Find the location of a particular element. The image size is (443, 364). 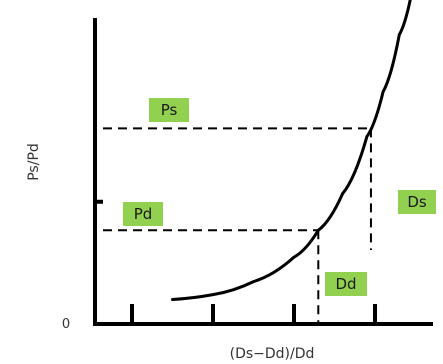

tag-ds: Ds is located at coordinates (417, 202).